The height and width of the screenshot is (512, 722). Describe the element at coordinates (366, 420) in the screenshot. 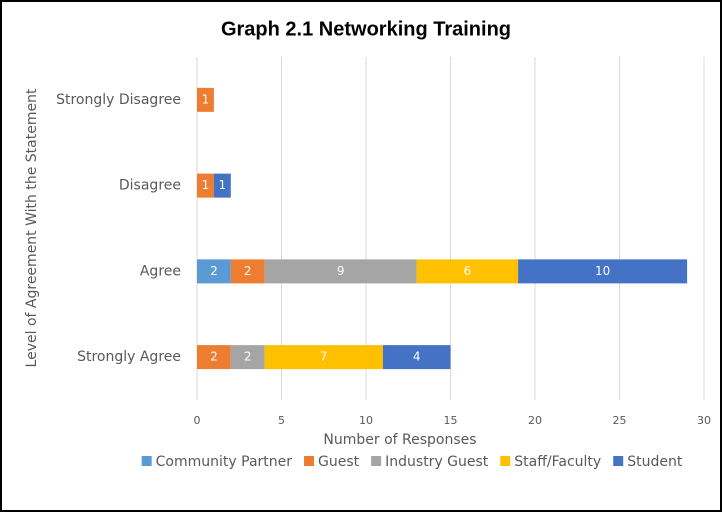

I see `x-tick-label: 10` at that location.